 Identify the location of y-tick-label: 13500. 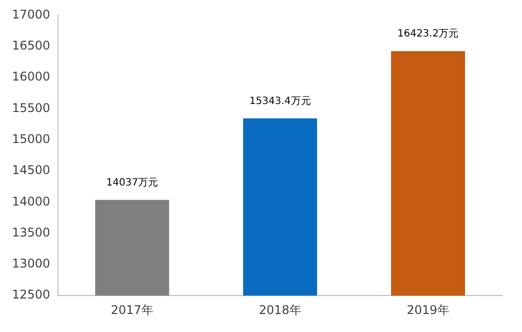
(31, 232).